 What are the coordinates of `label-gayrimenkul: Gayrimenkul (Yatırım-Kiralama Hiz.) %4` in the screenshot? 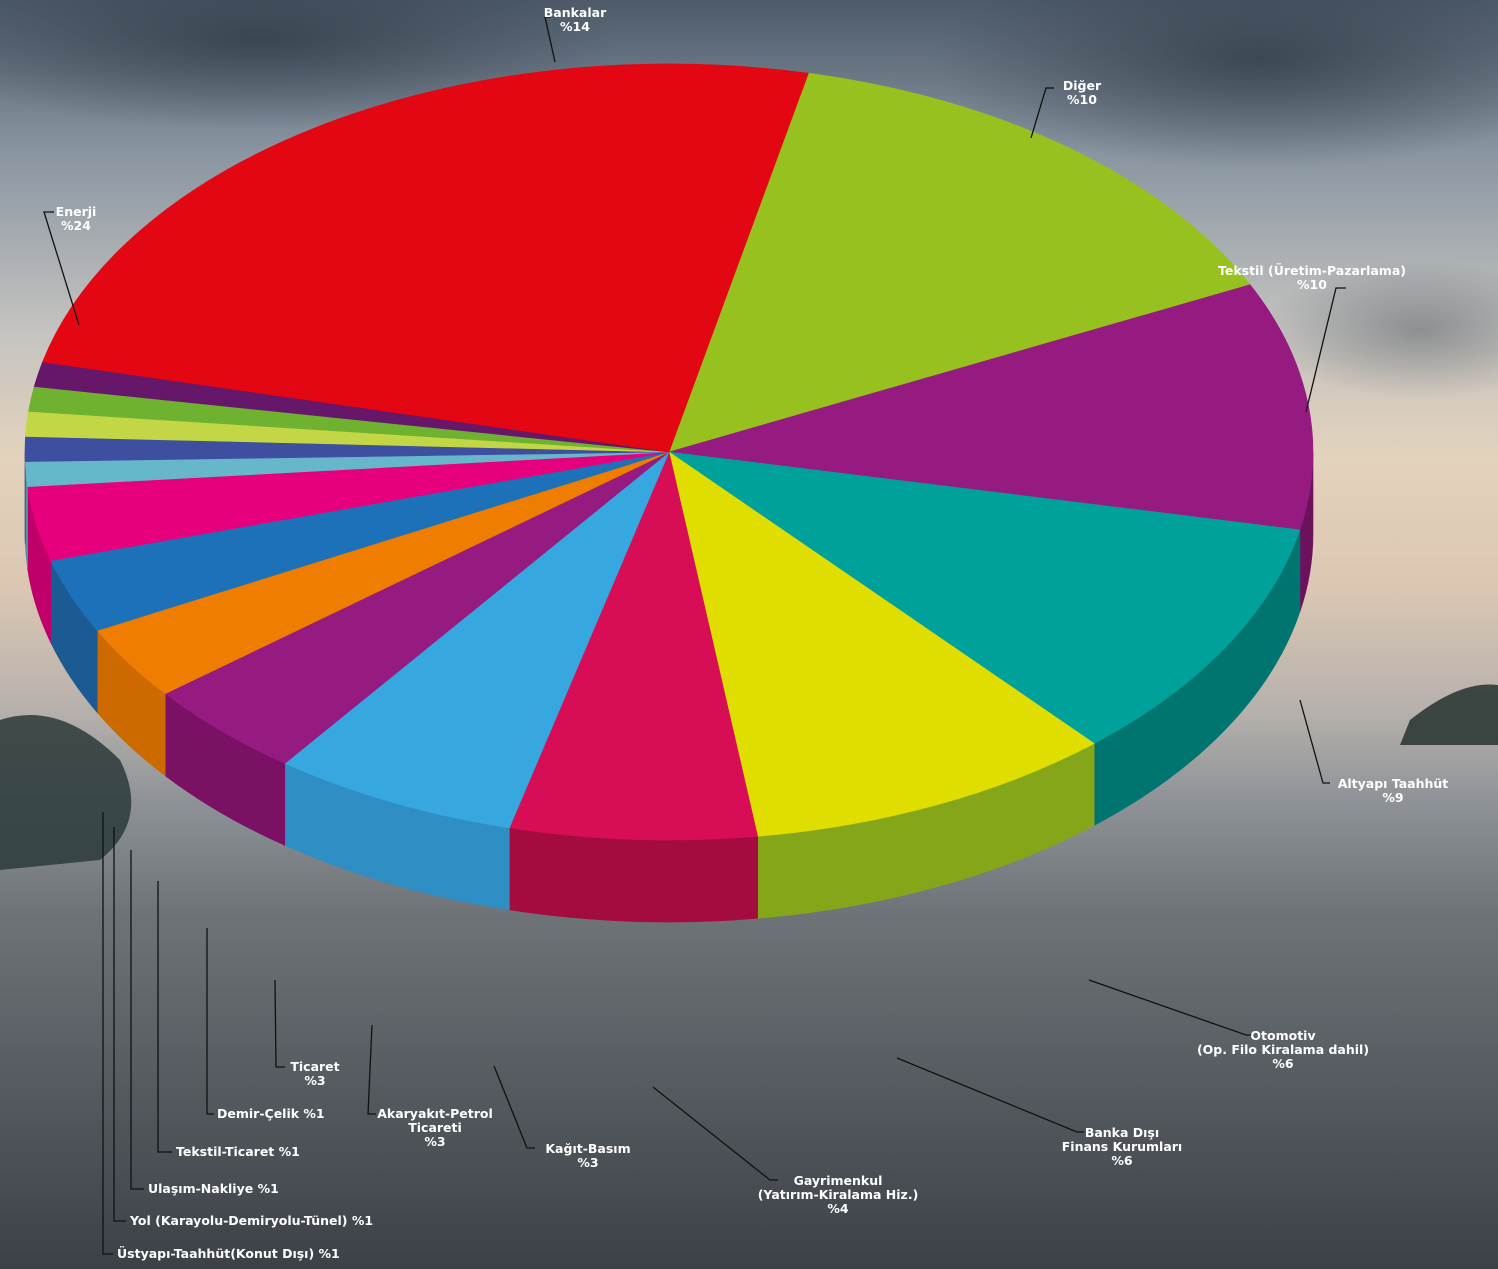 It's located at (838, 1194).